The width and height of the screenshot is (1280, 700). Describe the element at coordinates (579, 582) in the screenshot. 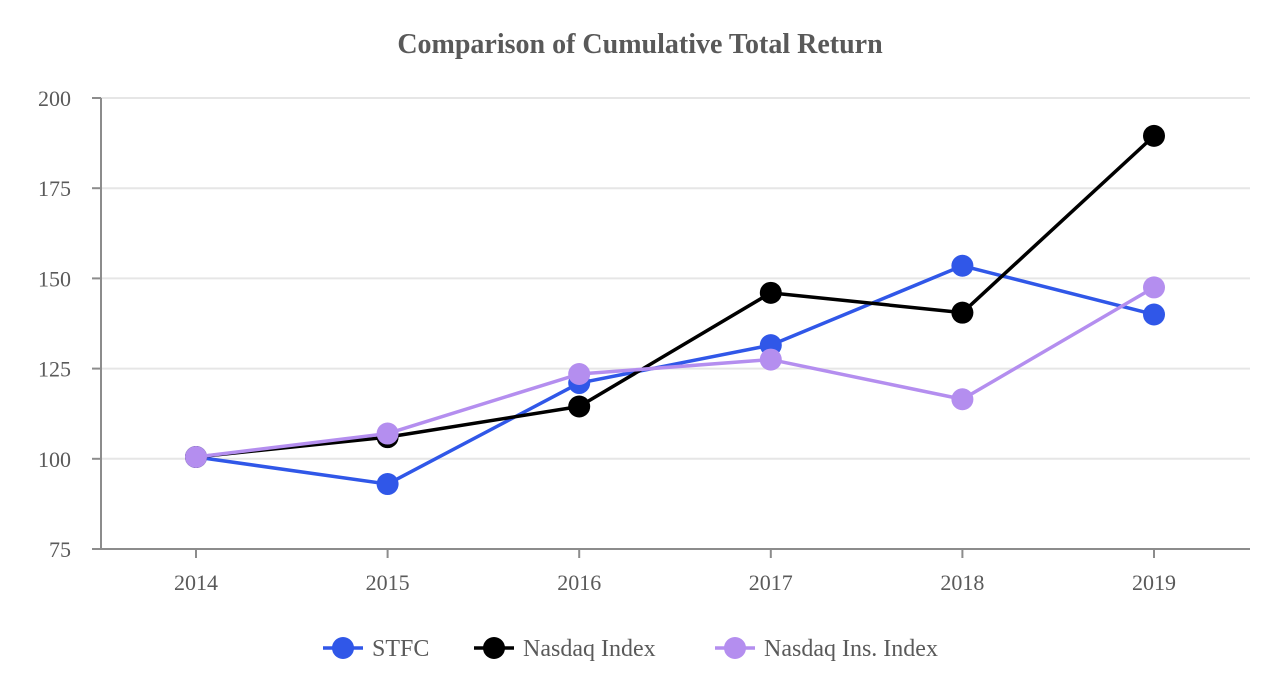

I see `x-tick-label: 2016` at that location.